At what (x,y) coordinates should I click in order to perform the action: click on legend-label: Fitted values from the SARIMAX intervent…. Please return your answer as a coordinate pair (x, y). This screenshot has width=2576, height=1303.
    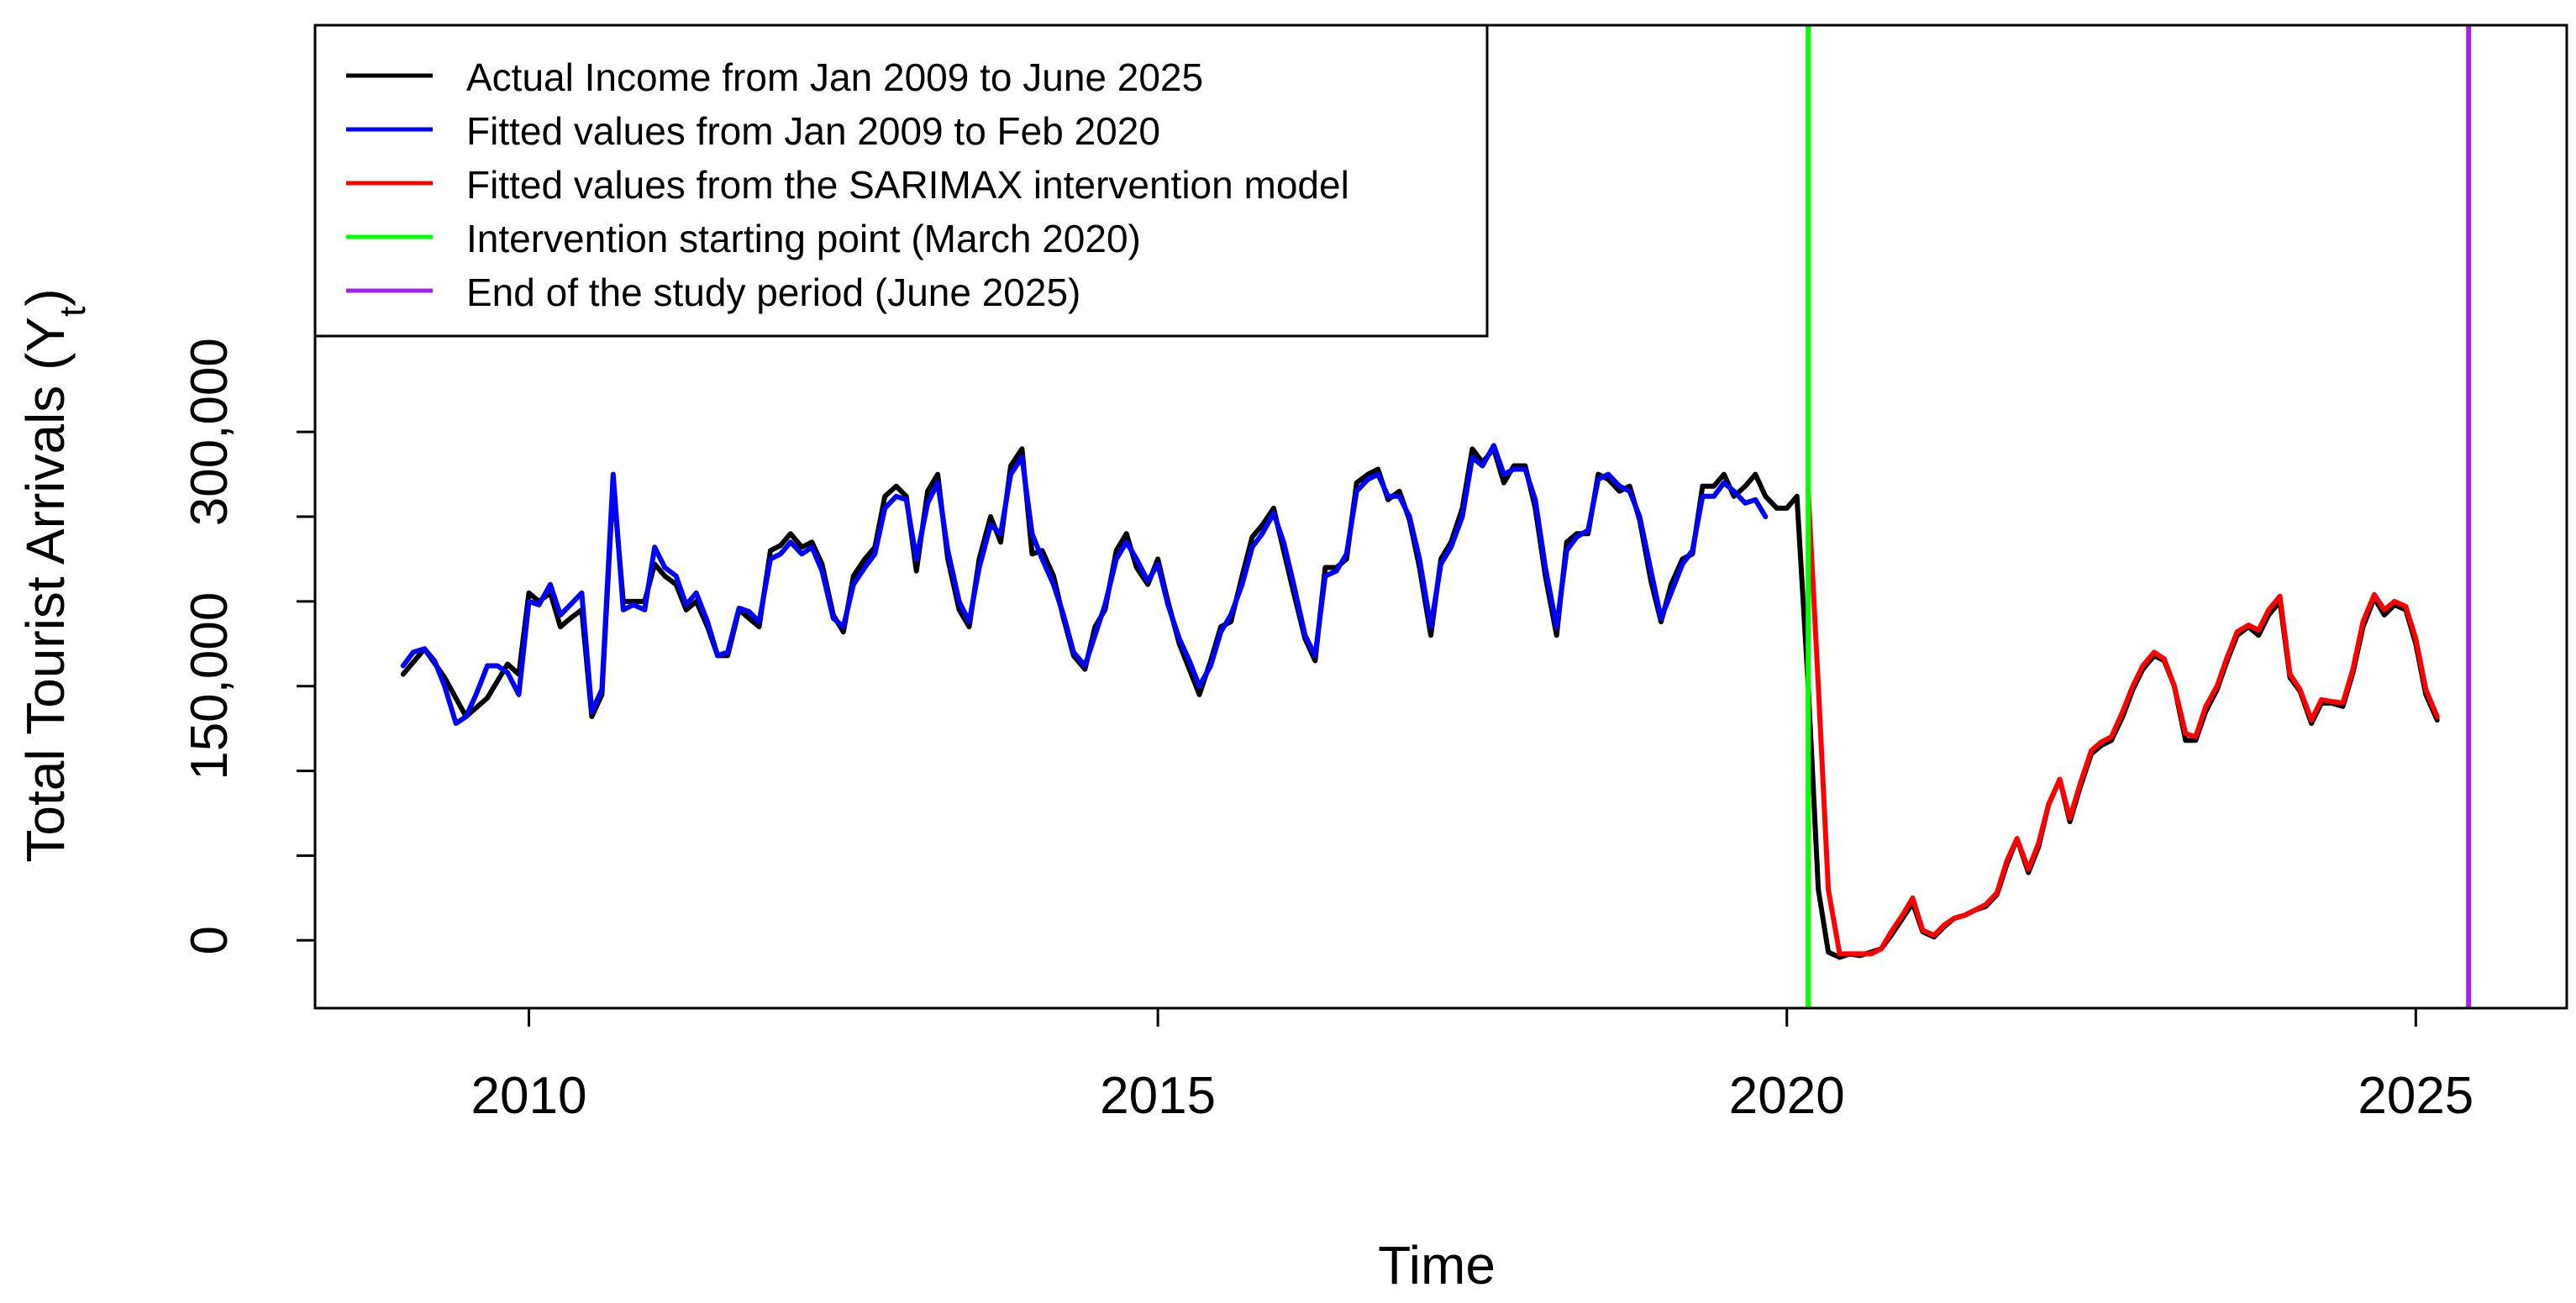
    Looking at the image, I should click on (907, 185).